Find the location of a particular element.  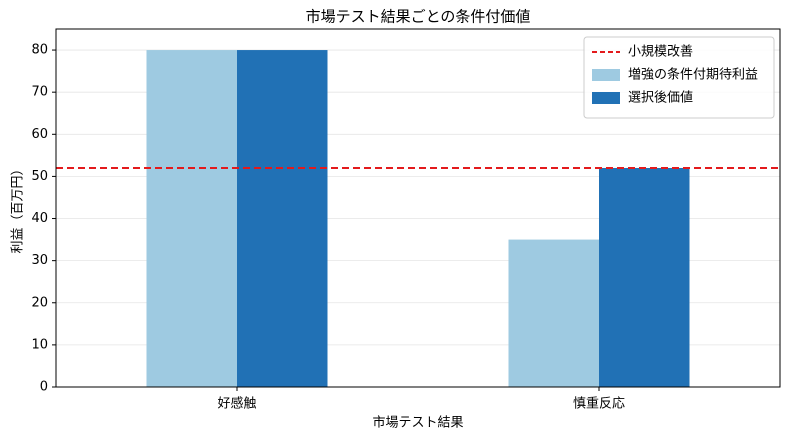

chart-title: 市場テスト結果ごとの条件付価値 is located at coordinates (418, 17).